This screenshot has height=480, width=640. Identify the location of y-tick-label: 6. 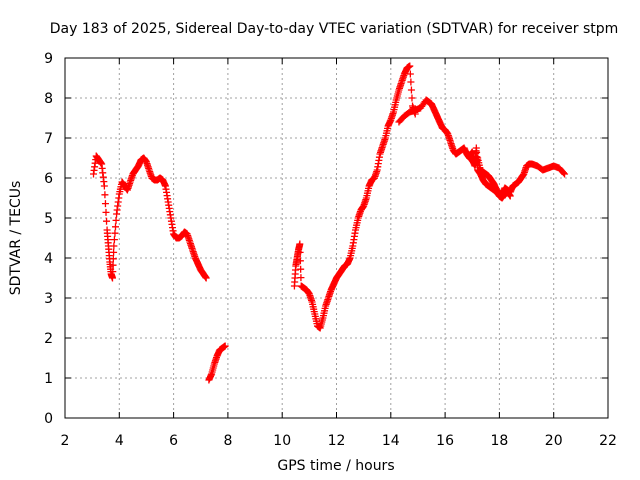
(48, 179).